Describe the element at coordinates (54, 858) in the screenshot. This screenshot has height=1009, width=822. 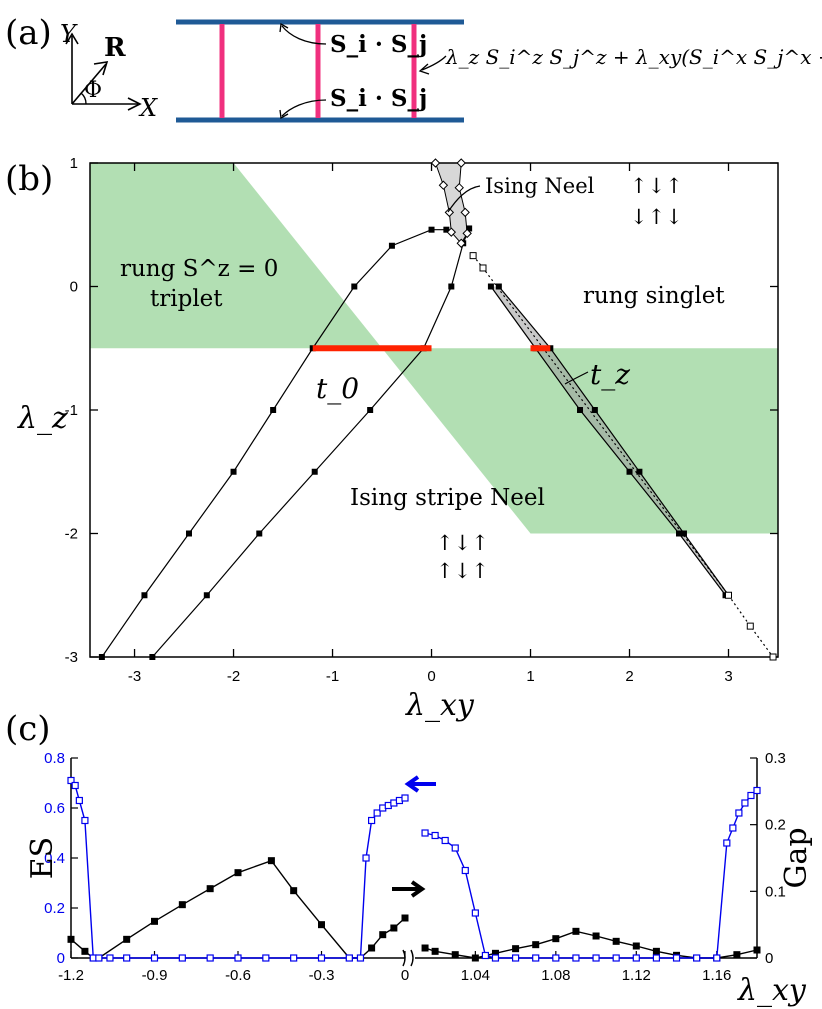
I see `y-tick-label: 0.4` at that location.